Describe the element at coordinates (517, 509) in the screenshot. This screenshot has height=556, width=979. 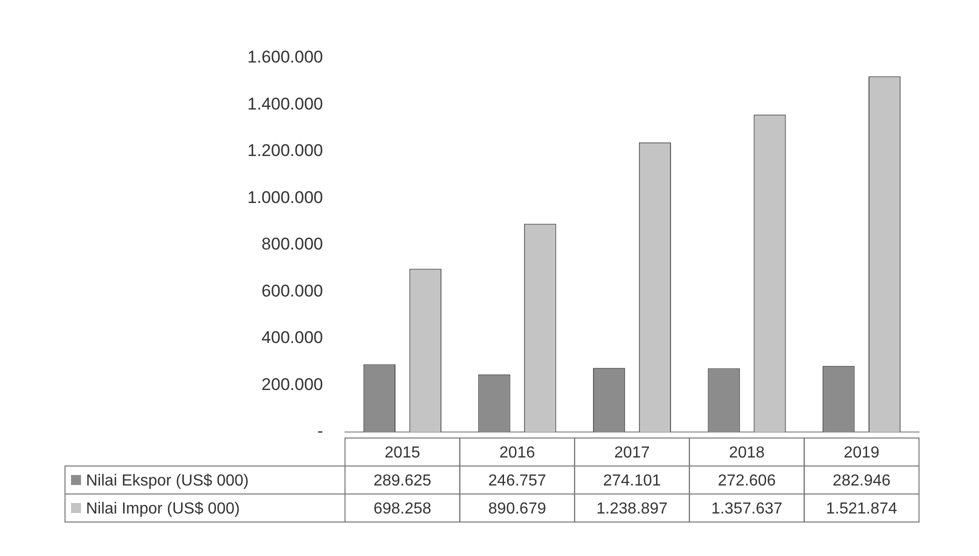
I see `data-label: 890.679` at that location.